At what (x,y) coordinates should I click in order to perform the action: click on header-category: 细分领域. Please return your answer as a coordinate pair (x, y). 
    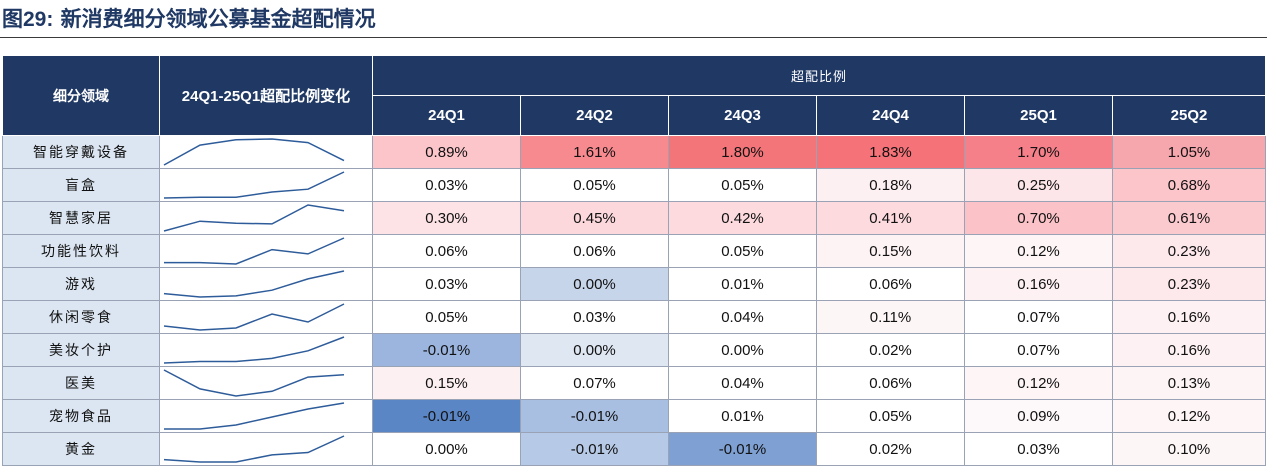
    Looking at the image, I should click on (81, 95).